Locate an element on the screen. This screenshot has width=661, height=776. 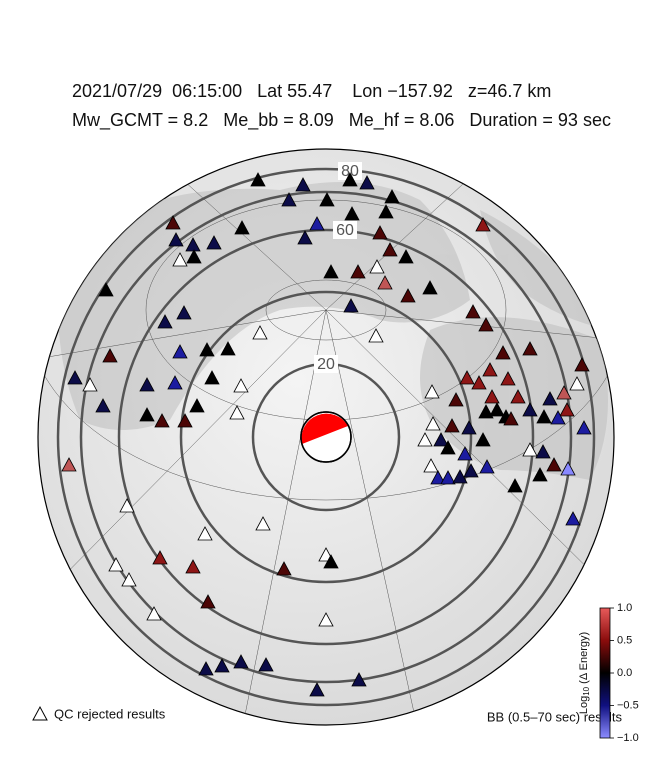
colorbar-tick-label: −1.0 is located at coordinates (628, 738).